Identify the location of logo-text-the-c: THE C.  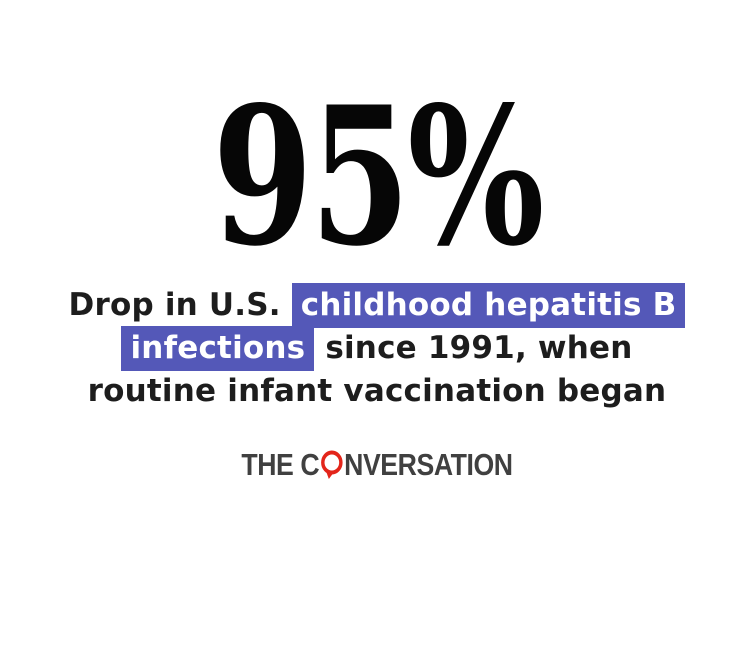
(280, 464).